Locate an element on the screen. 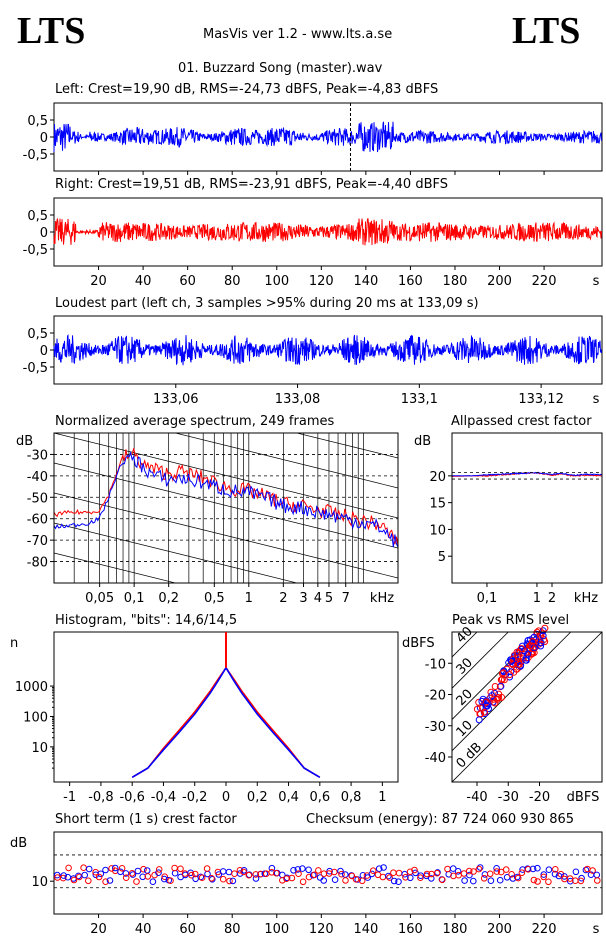 This screenshot has width=606, height=946. crest-ytick-label: 10 is located at coordinates (437, 530).